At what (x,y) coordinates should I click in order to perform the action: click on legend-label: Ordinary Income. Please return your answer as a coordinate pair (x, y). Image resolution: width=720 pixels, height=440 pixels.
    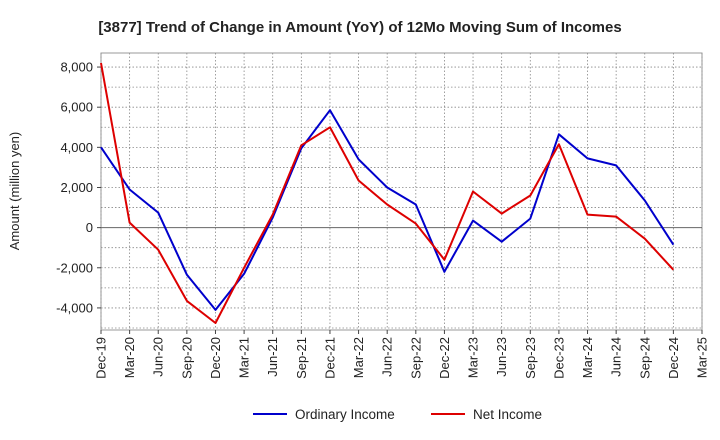
    Looking at the image, I should click on (345, 414).